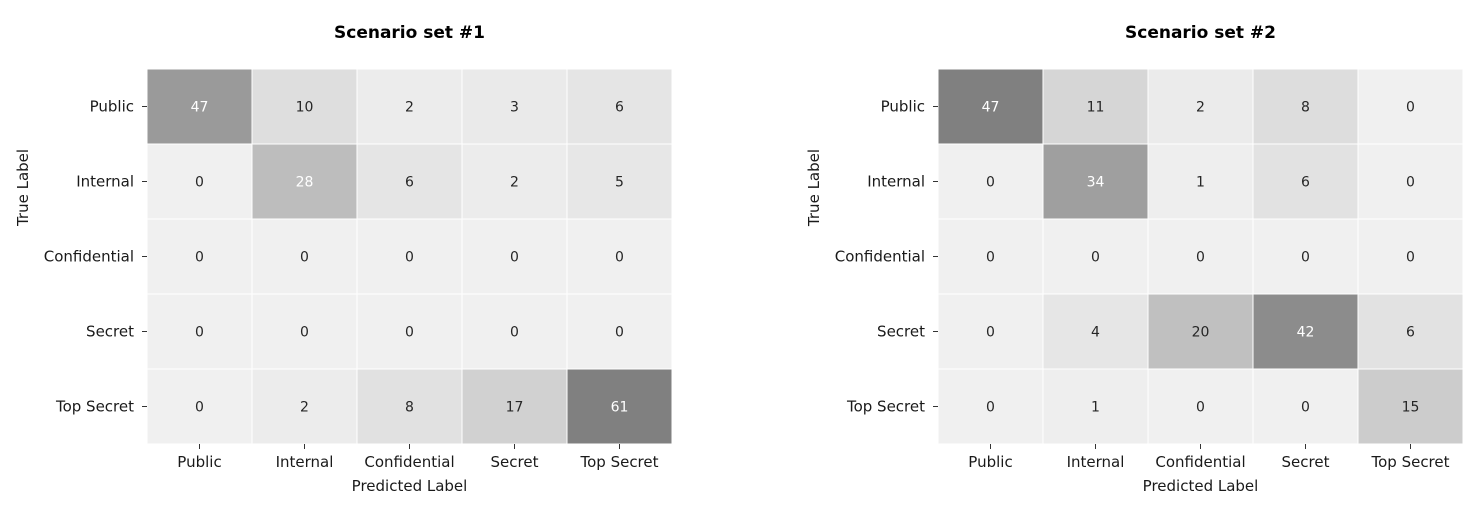 The height and width of the screenshot is (510, 1482). I want to click on cell-value-label: 4, so click(1095, 333).